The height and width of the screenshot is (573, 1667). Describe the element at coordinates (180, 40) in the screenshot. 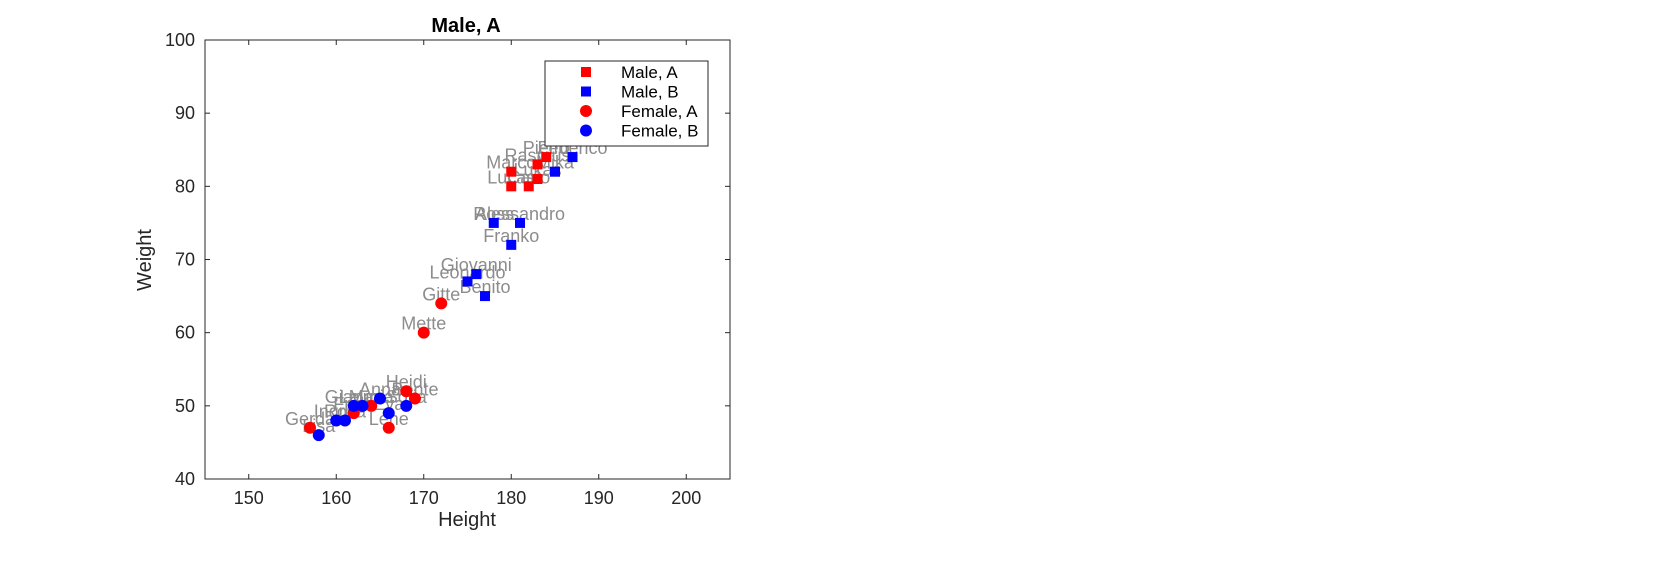

I see `y-tick-label: 100` at that location.